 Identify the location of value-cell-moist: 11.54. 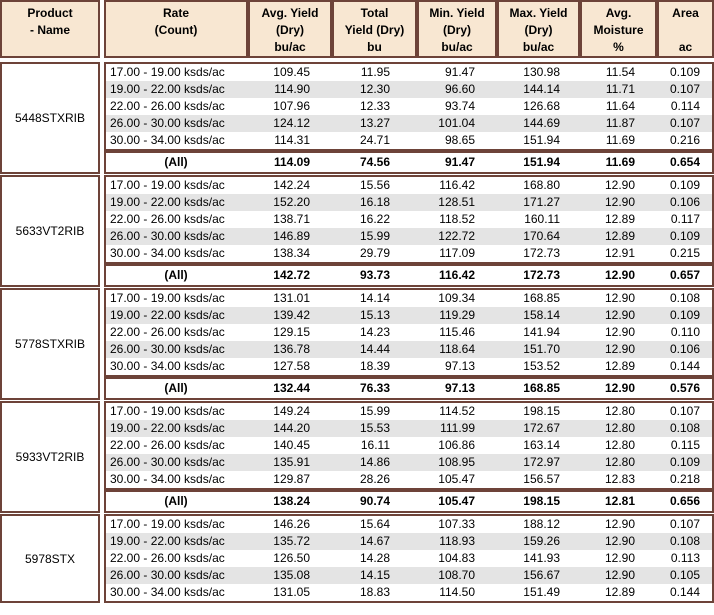
(620, 72).